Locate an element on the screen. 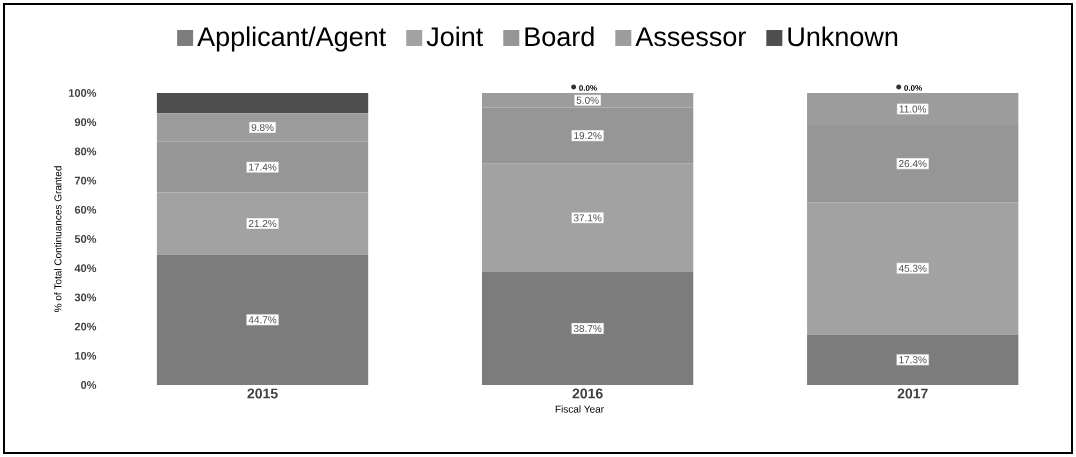 This screenshot has width=1076, height=457. legend-label: Assessor is located at coordinates (690, 37).